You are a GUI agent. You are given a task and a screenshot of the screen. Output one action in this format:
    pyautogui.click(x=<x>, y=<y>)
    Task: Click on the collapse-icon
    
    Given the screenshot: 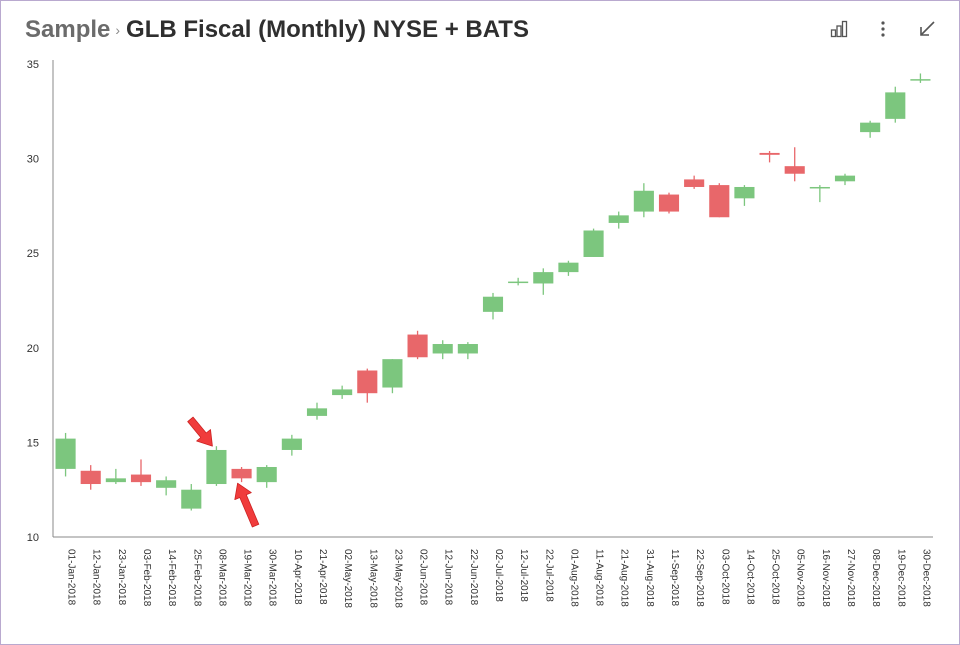 What is the action you would take?
    pyautogui.click(x=927, y=29)
    